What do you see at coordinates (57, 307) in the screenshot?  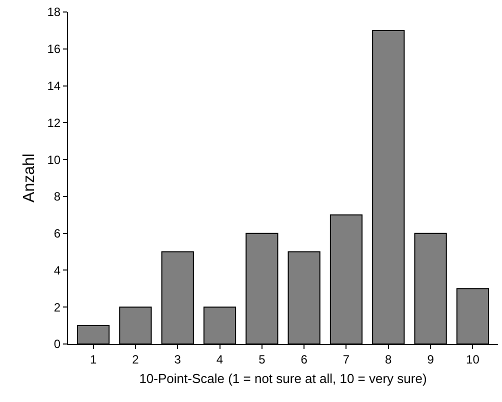 I see `y-tick-label: 2` at bounding box center [57, 307].